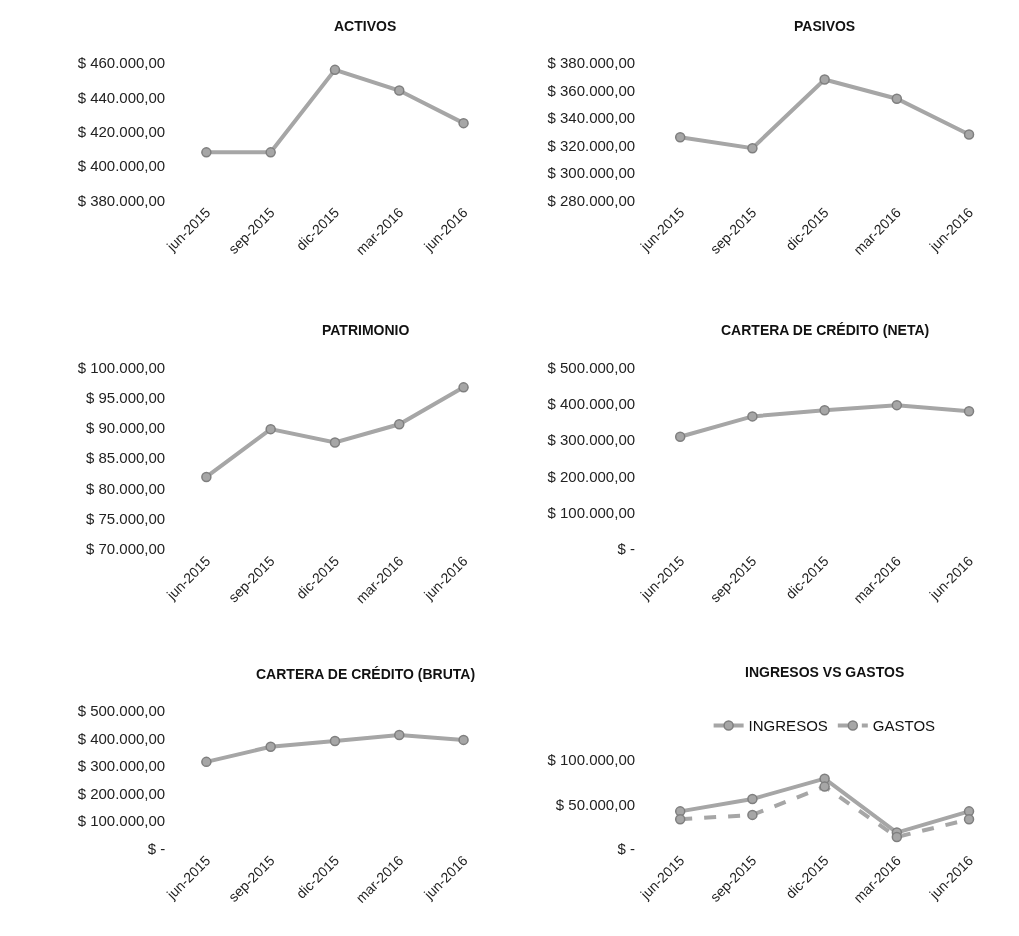  I want to click on chart-title: PATRIMONIO, so click(366, 330).